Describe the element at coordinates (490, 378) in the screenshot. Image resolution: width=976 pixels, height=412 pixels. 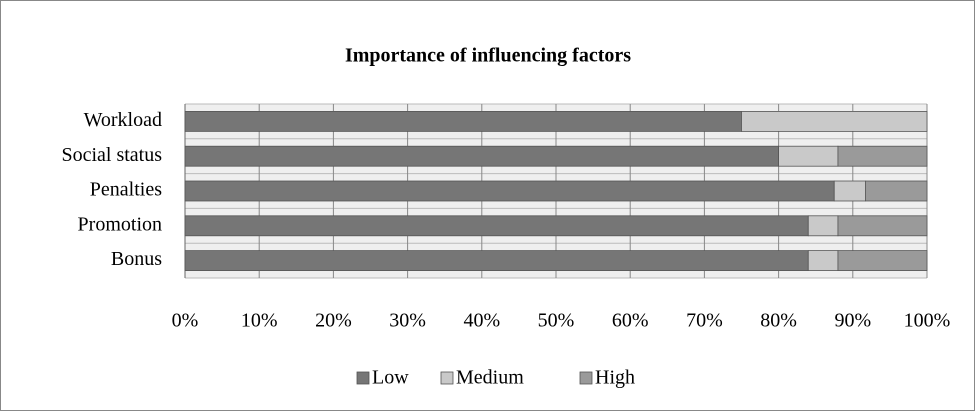
I see `legend-label: Medium` at that location.